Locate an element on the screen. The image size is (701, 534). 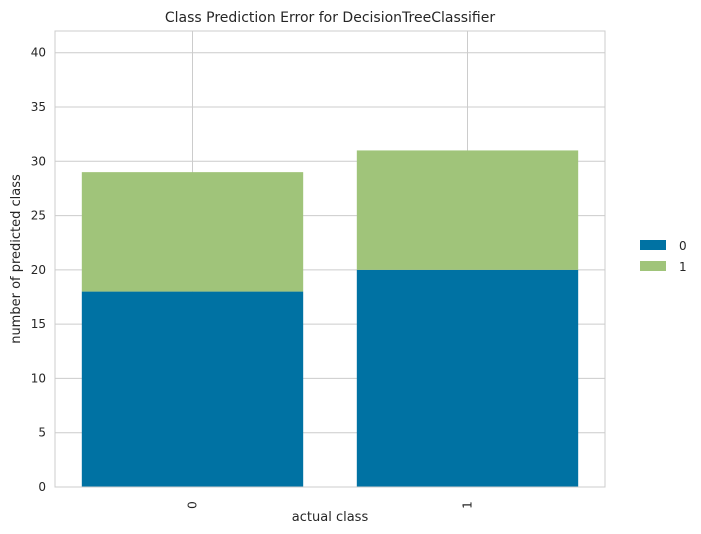
y-tick-label: 0 is located at coordinates (42, 487).